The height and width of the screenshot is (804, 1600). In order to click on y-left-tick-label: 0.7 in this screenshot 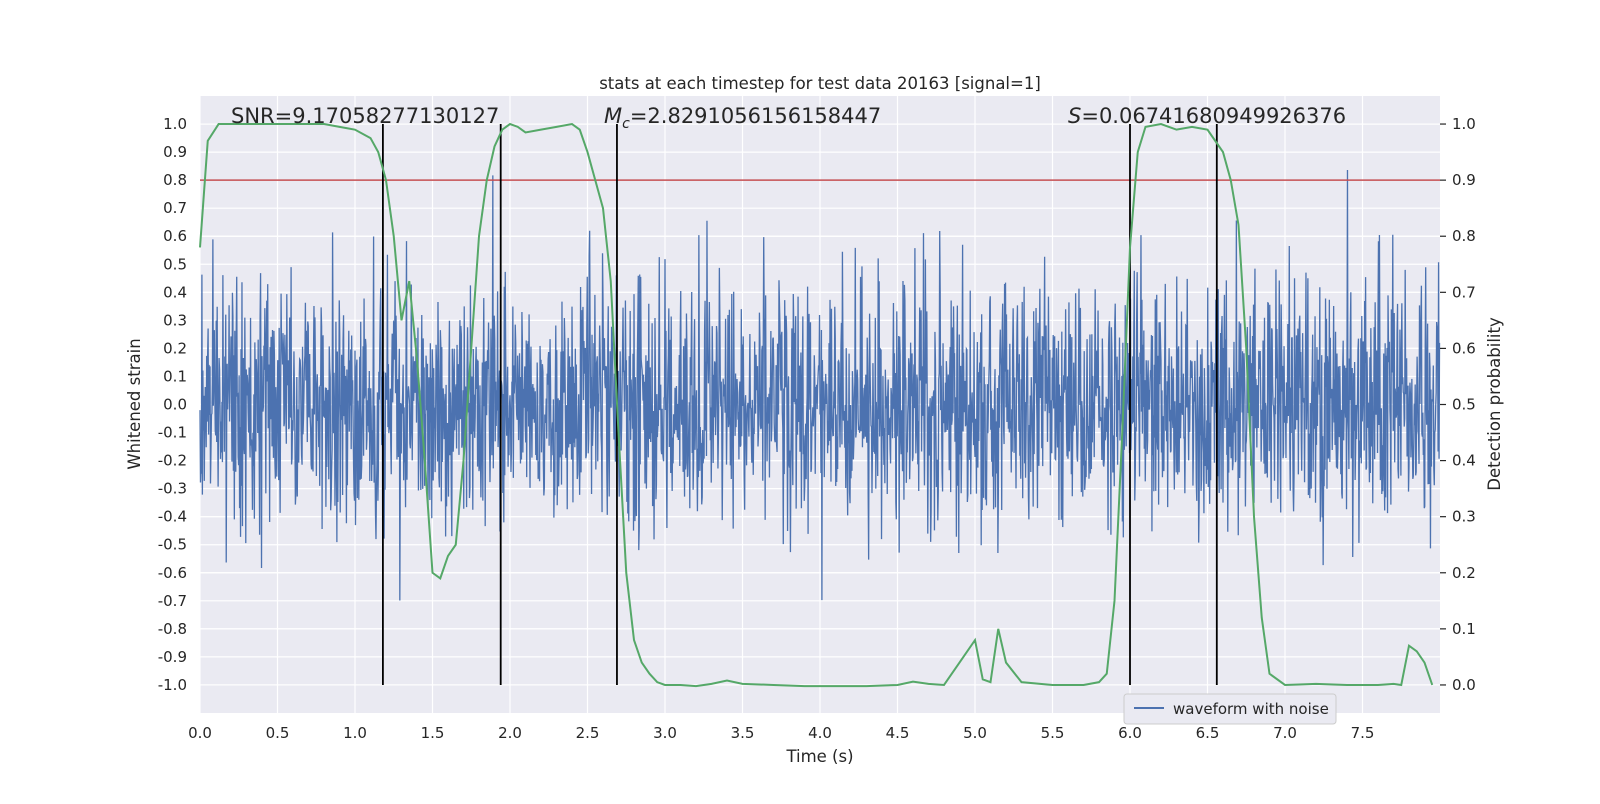, I will do `click(175, 208)`.